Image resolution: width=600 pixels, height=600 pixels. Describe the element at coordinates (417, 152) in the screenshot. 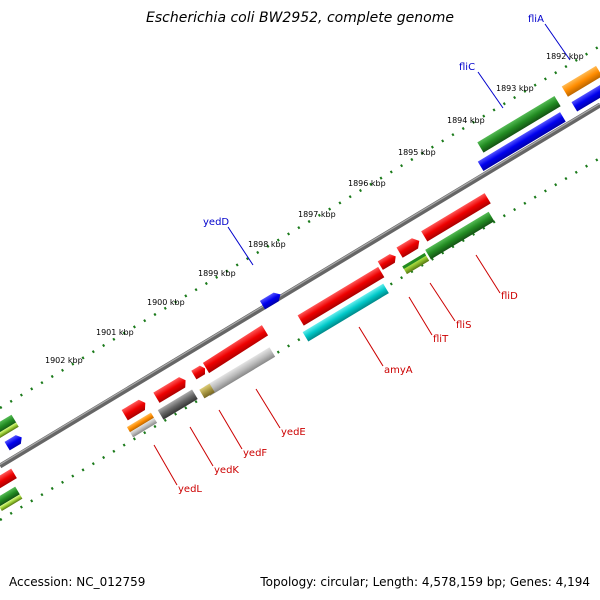

I see `kbp-label: 1895 kbp` at that location.